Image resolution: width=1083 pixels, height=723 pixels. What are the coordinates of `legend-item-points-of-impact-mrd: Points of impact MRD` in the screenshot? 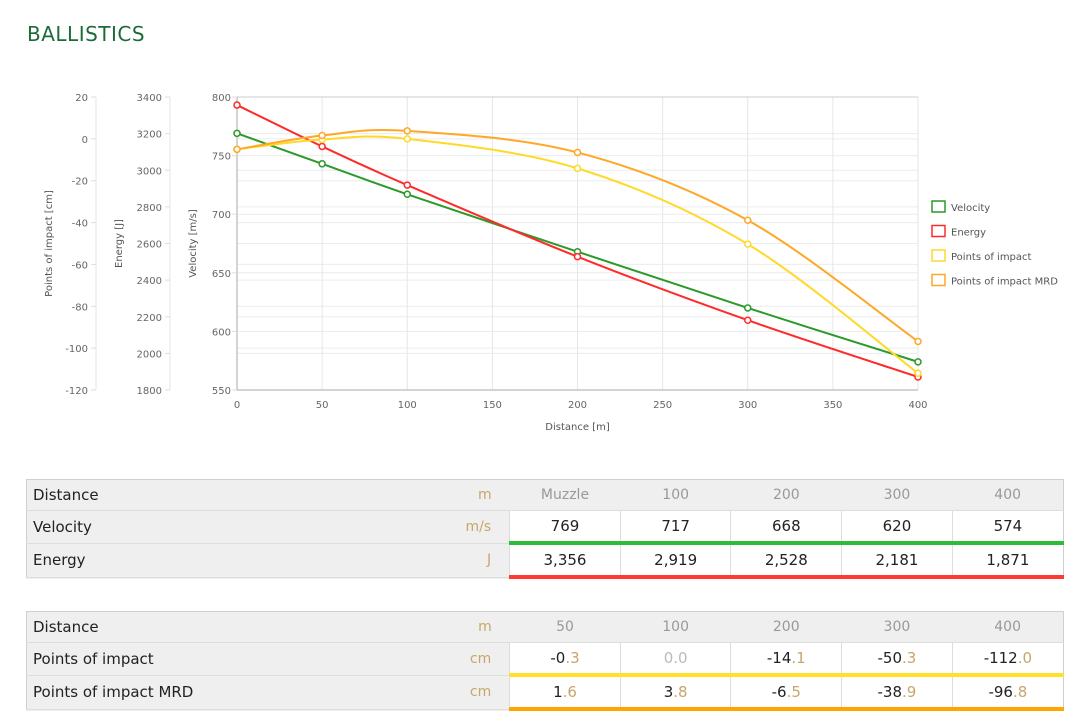 It's located at (994, 280).